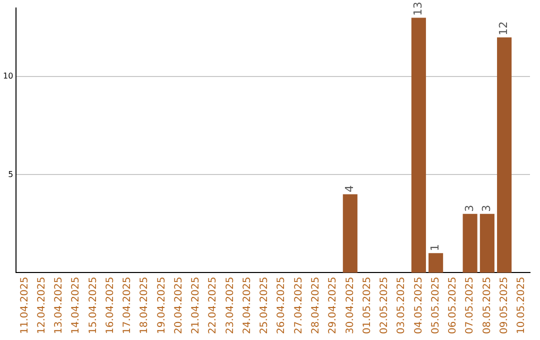 This screenshot has height=340, width=540. I want to click on x-tick-label: 23.04.2025, so click(230, 305).